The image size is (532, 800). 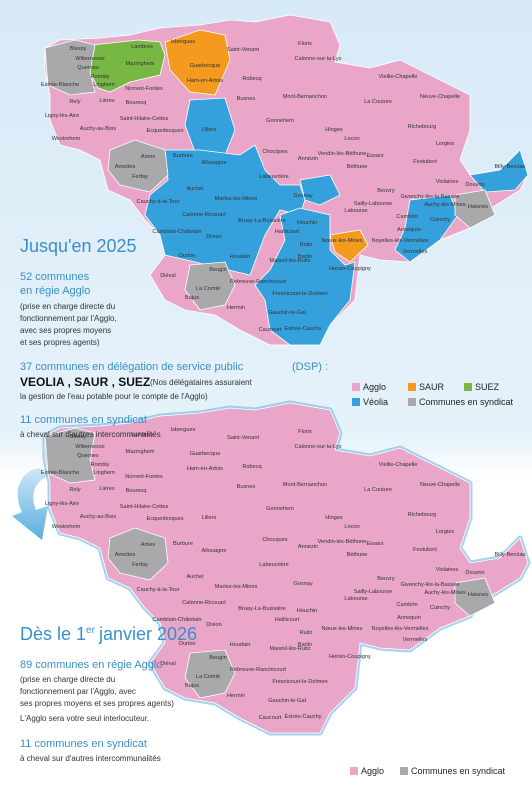 What do you see at coordinates (409, 230) in the screenshot?
I see `commune-label: Annequin` at bounding box center [409, 230].